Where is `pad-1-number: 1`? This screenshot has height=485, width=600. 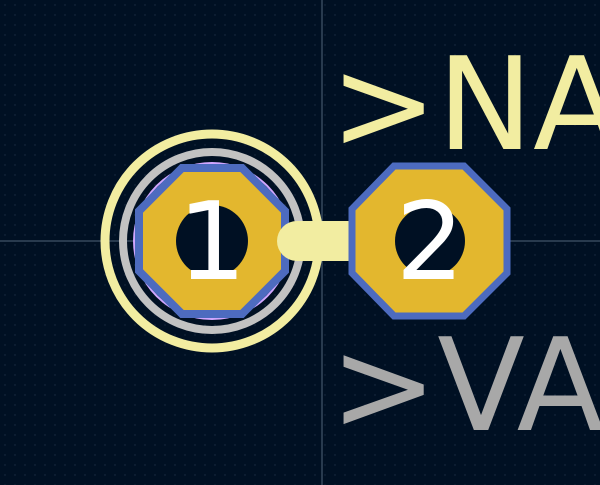 pad-1-number: 1 is located at coordinates (212, 242).